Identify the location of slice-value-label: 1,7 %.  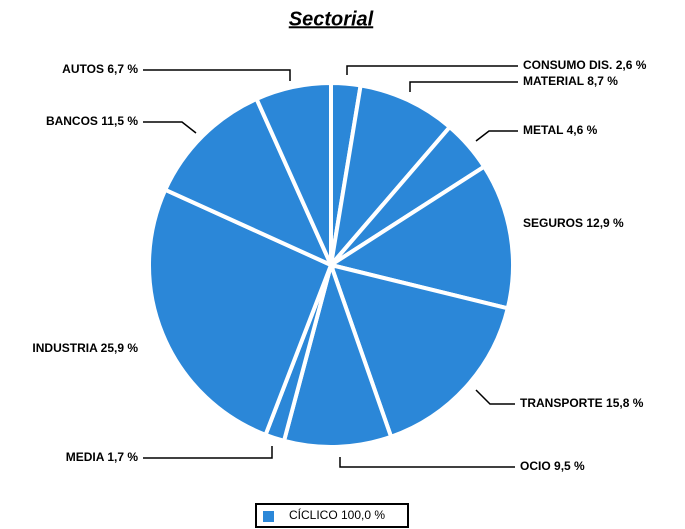
(122, 457).